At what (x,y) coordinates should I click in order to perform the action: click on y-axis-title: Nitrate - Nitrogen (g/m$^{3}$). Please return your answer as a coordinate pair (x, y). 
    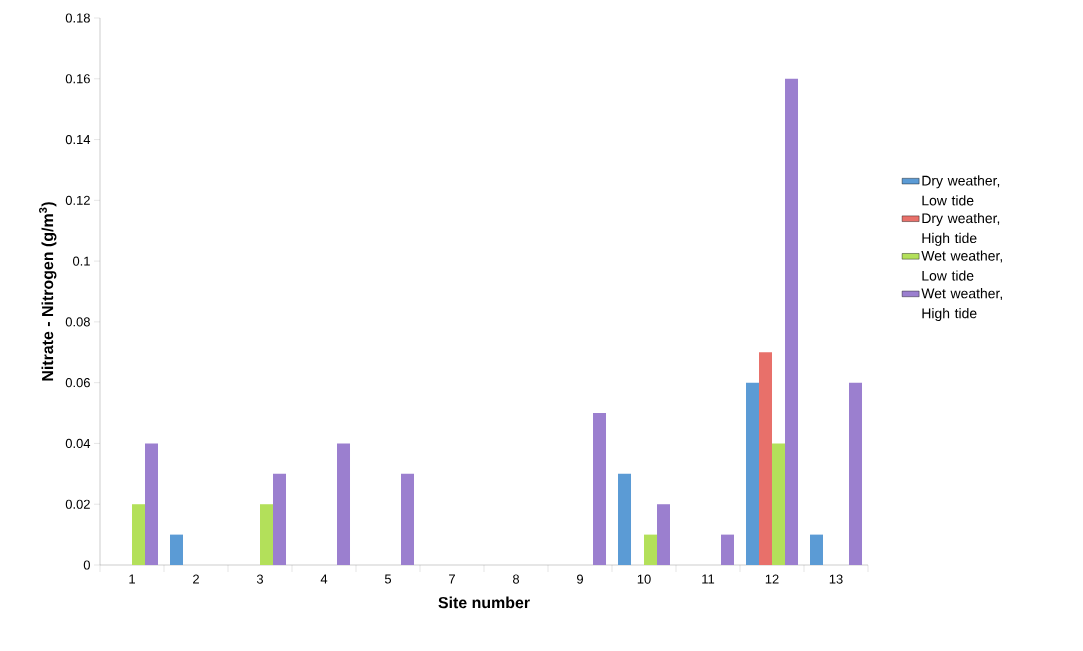
    Looking at the image, I should click on (48, 291).